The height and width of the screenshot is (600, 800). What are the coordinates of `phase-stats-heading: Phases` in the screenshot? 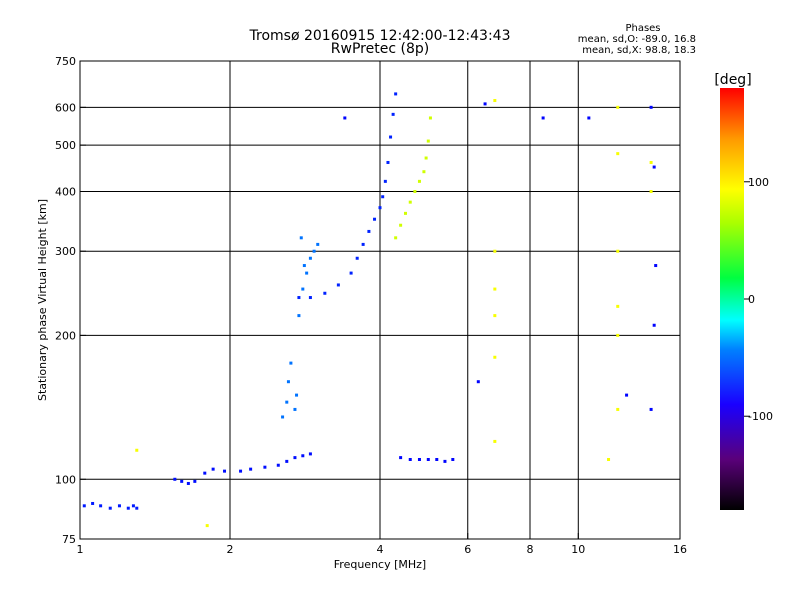 It's located at (642, 28).